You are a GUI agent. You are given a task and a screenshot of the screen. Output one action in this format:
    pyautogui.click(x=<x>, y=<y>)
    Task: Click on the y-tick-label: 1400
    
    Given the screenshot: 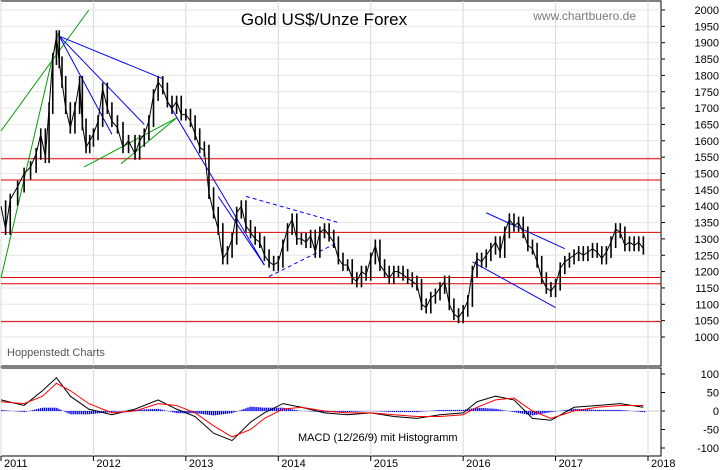 What is the action you would take?
    pyautogui.click(x=707, y=207)
    